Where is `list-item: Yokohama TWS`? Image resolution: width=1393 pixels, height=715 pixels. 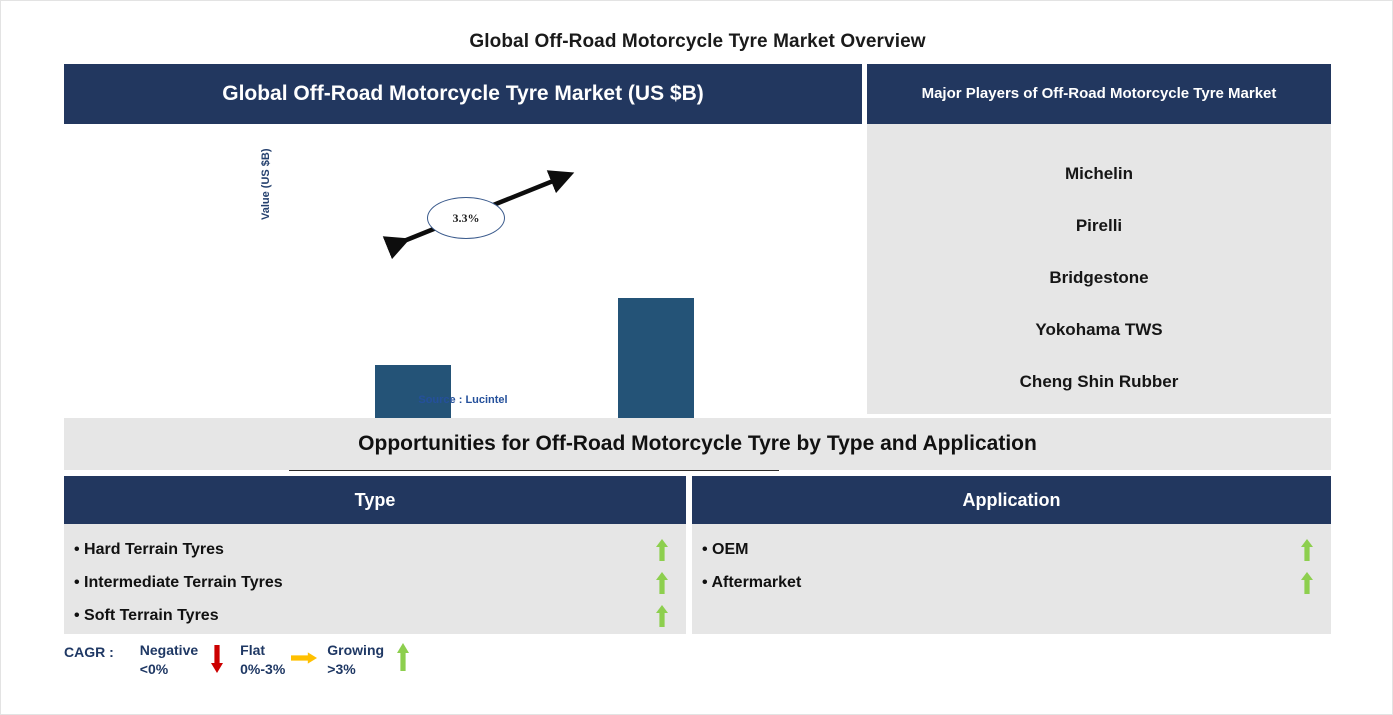
list-item: Yokohama TWS is located at coordinates (1099, 329).